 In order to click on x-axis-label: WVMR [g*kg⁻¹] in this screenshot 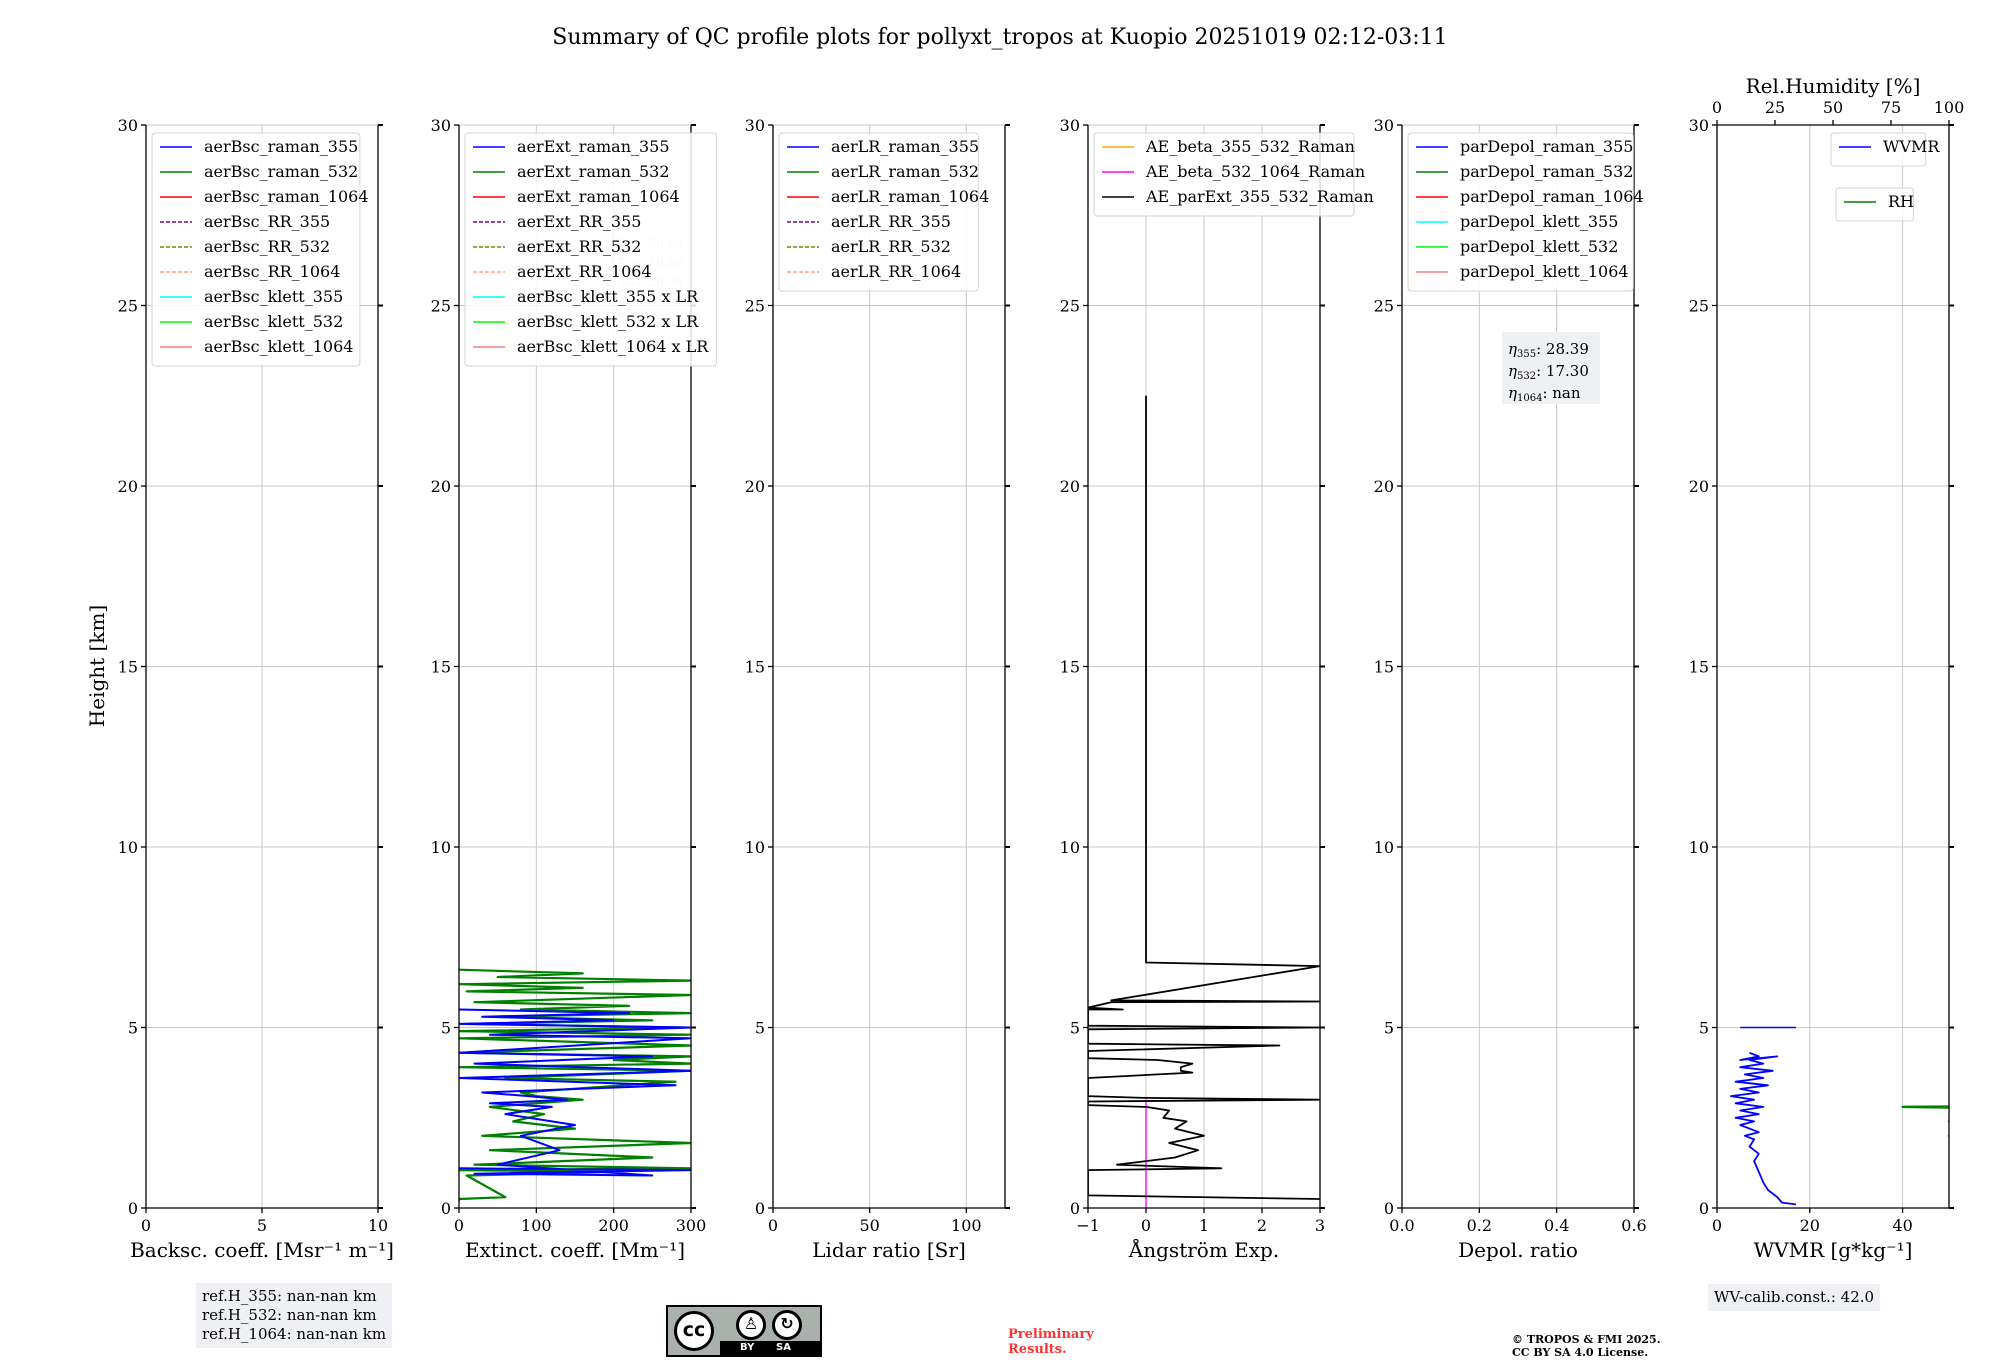, I will do `click(1833, 1250)`.